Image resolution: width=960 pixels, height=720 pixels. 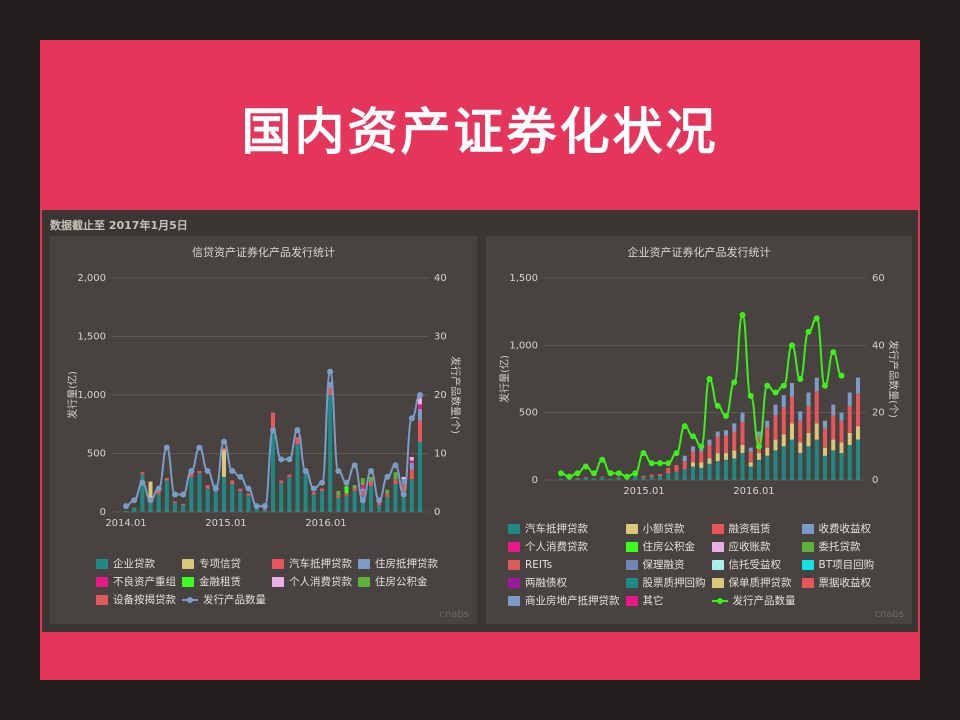 I want to click on y2-axis-title: 发行产品数量(个), so click(x=893, y=379).